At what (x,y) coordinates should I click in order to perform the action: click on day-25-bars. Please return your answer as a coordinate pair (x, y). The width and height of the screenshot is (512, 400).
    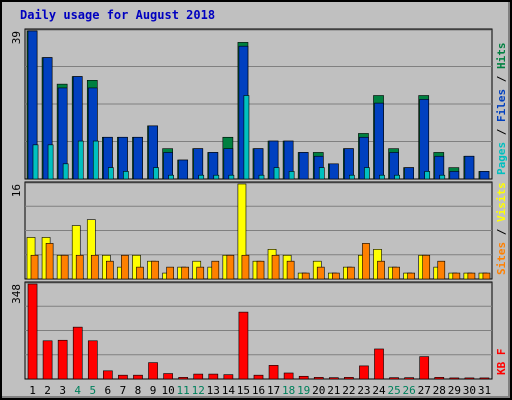
    Looking at the image, I should click on (394, 164).